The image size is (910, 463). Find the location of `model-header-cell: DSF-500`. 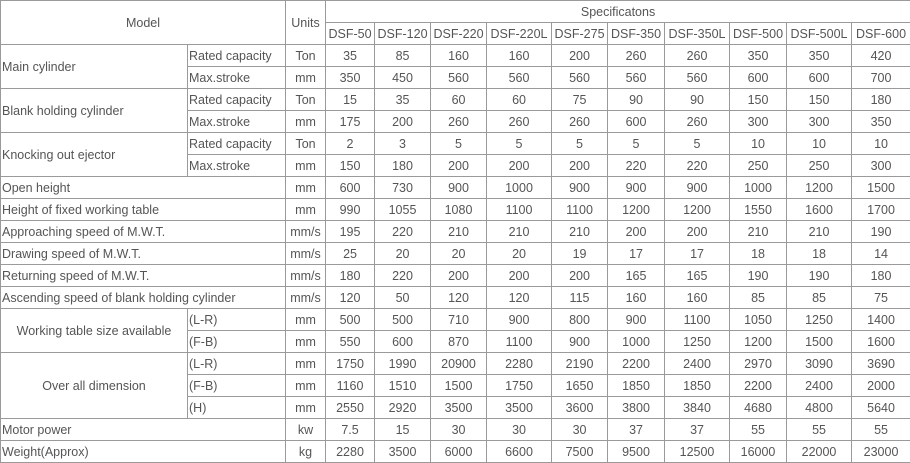

model-header-cell: DSF-500 is located at coordinates (758, 34).